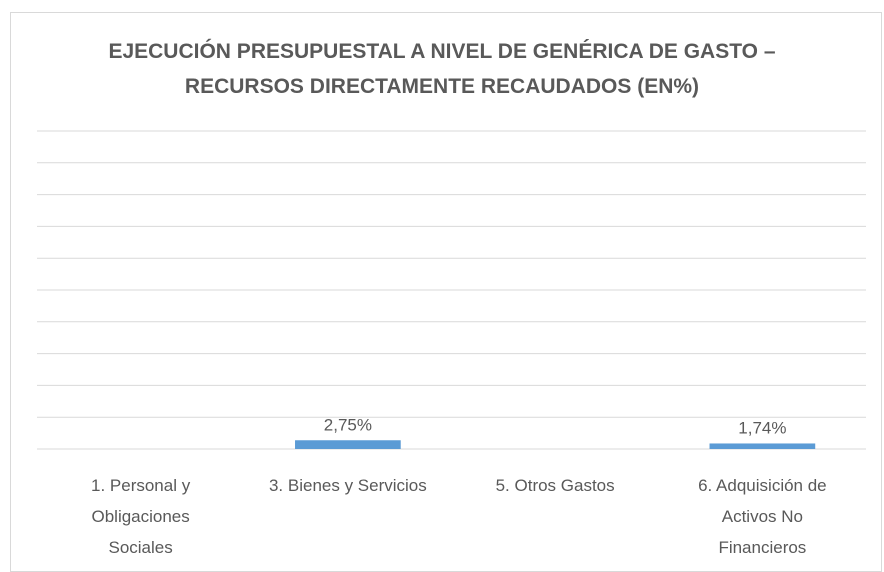  What do you see at coordinates (348, 424) in the screenshot?
I see `data-label: 2,75%` at bounding box center [348, 424].